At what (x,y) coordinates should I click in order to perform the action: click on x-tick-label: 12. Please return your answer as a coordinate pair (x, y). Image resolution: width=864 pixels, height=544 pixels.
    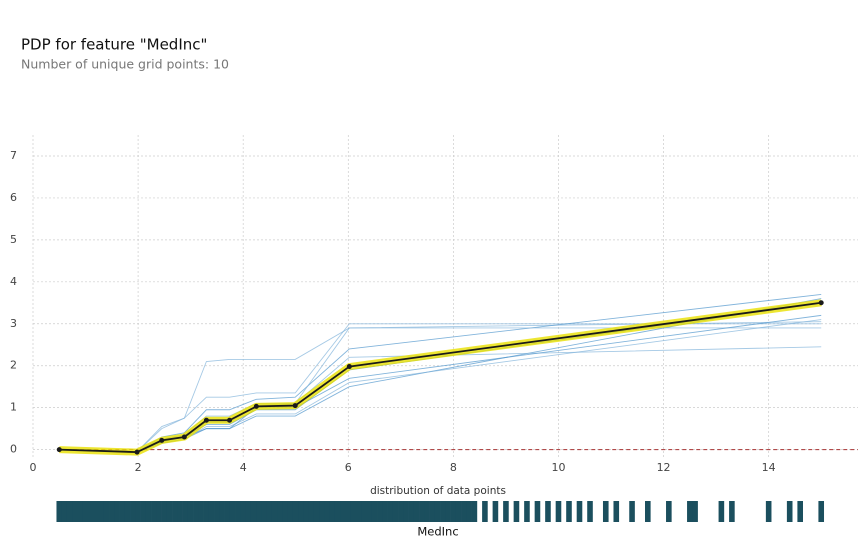
    Looking at the image, I should click on (664, 467).